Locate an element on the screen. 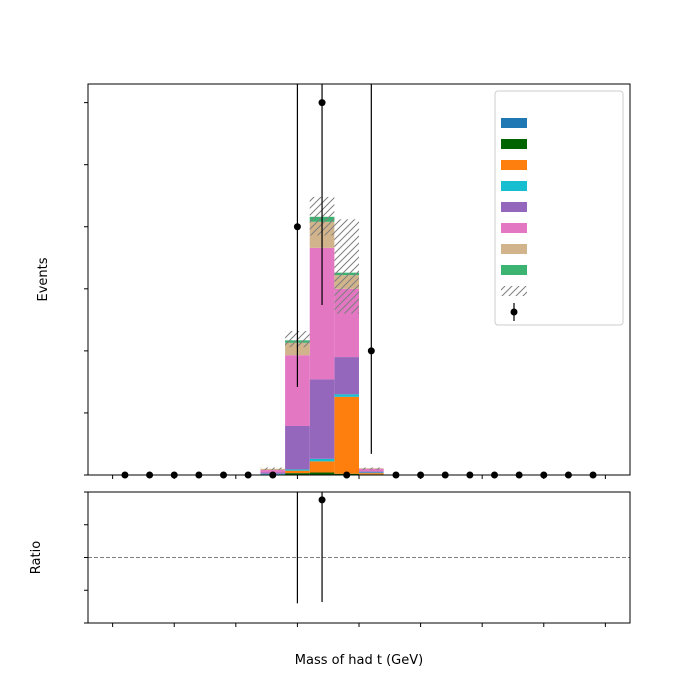 The width and height of the screenshot is (700, 700). legend-swatch-multiboson is located at coordinates (514, 144).